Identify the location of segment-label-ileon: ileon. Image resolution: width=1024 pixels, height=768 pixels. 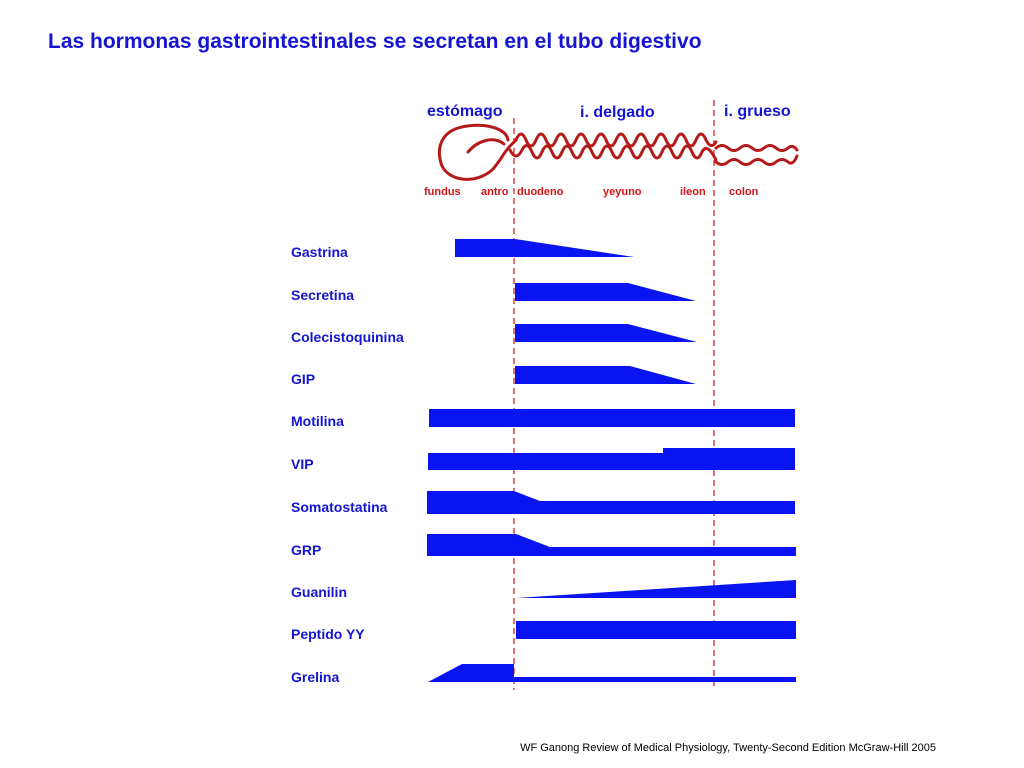
(693, 192).